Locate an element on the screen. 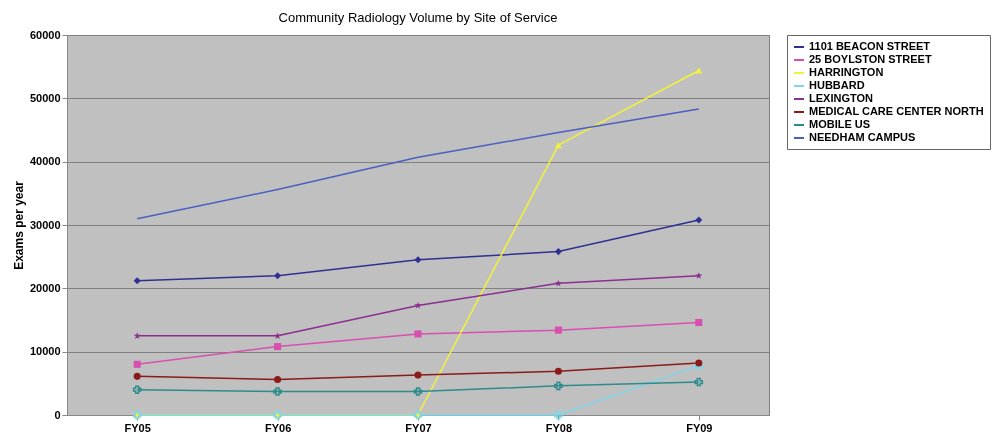 Image resolution: width=1003 pixels, height=445 pixels. y-tick-label: 10000 is located at coordinates (45, 351).